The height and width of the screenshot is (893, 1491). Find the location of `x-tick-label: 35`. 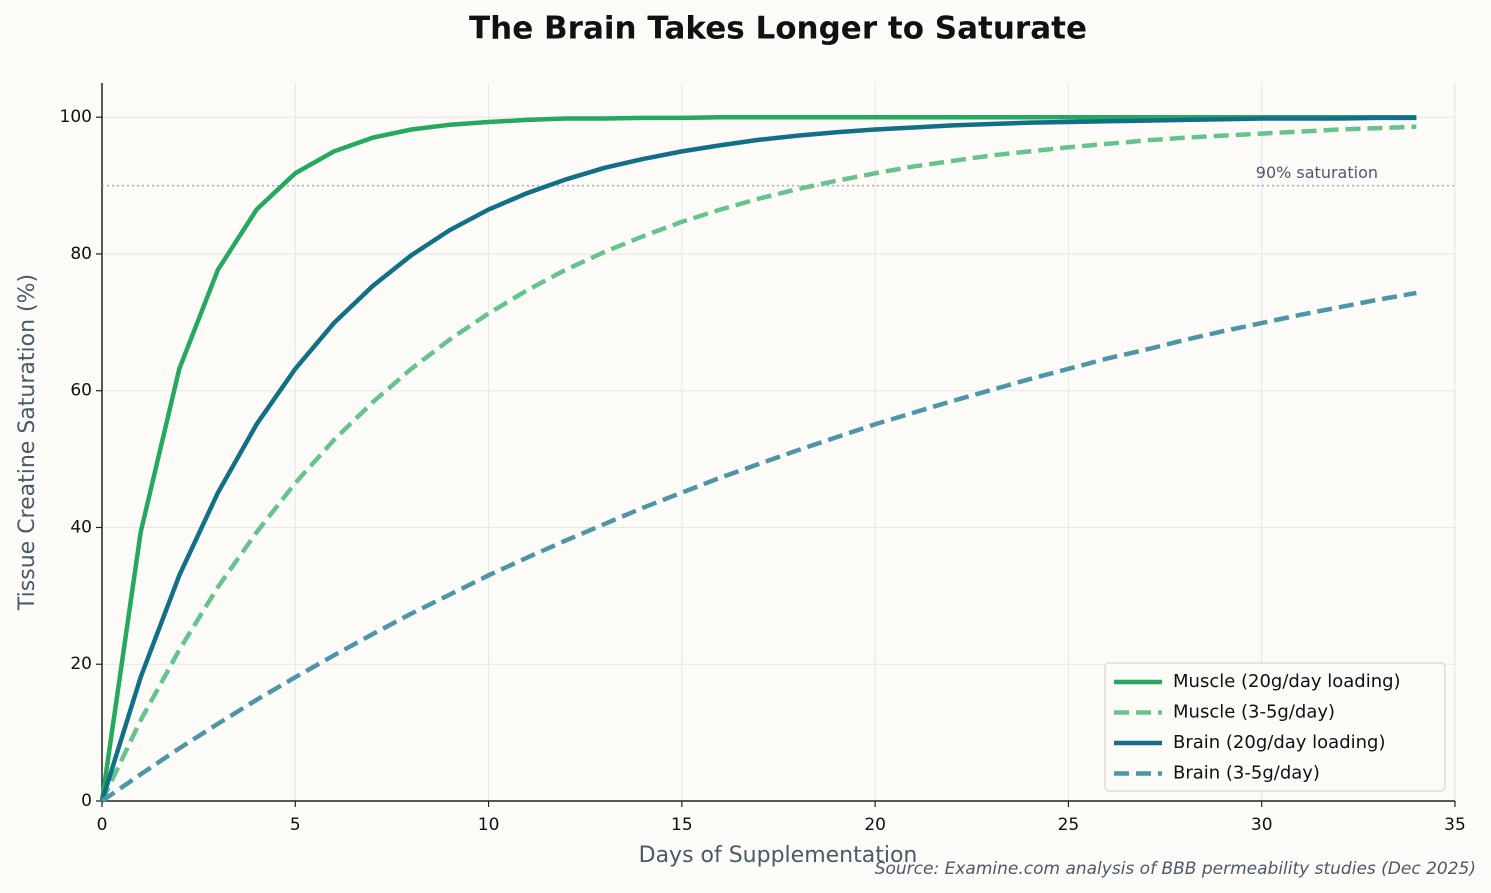

x-tick-label: 35 is located at coordinates (1455, 825).